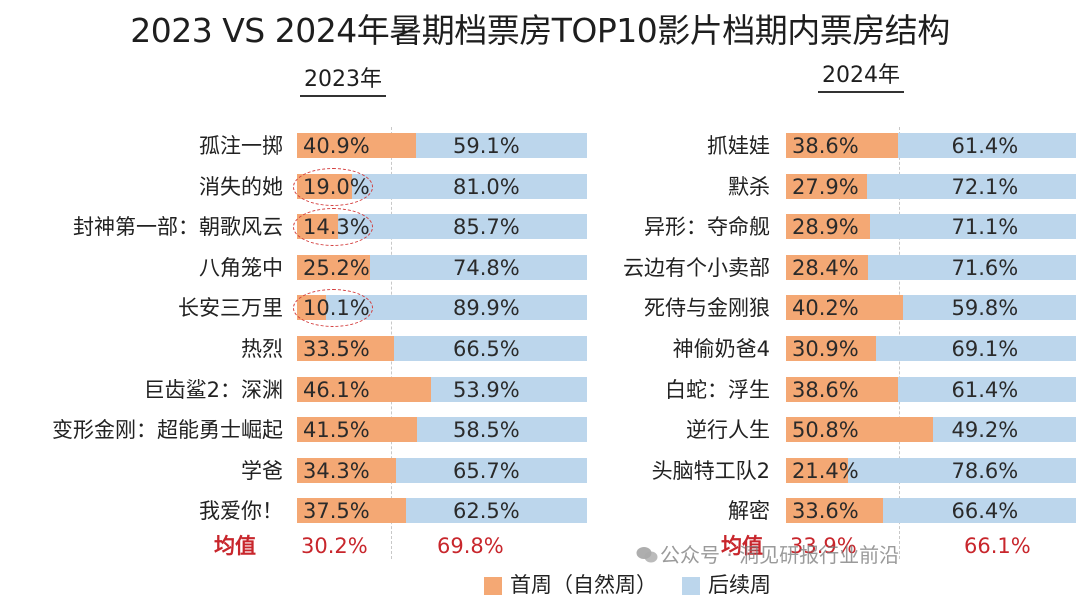  I want to click on bar-row: 热烈 33.5% 66.5%, so click(540, 349).